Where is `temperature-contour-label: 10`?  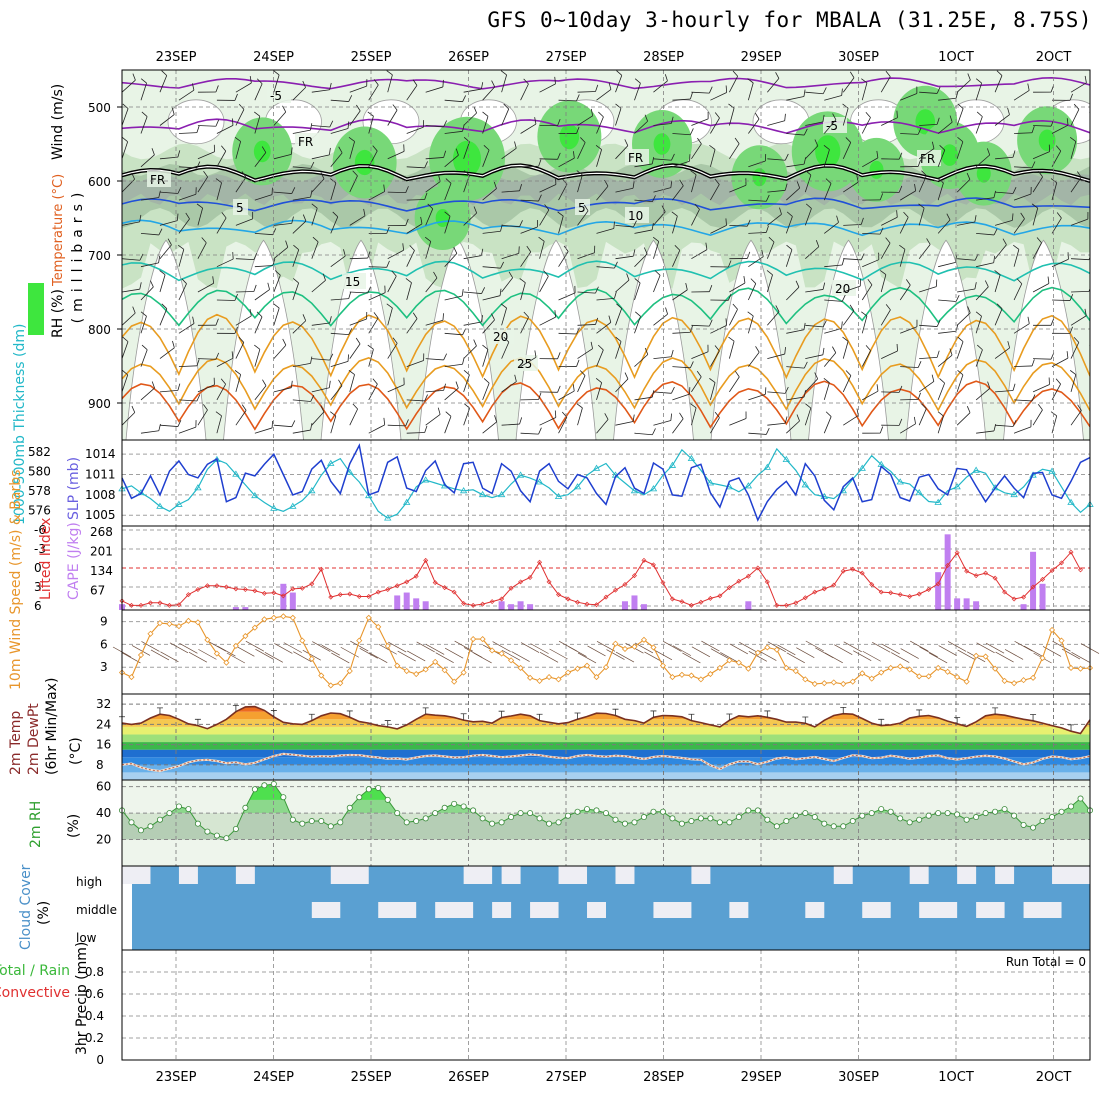 temperature-contour-label: 10 is located at coordinates (635, 216).